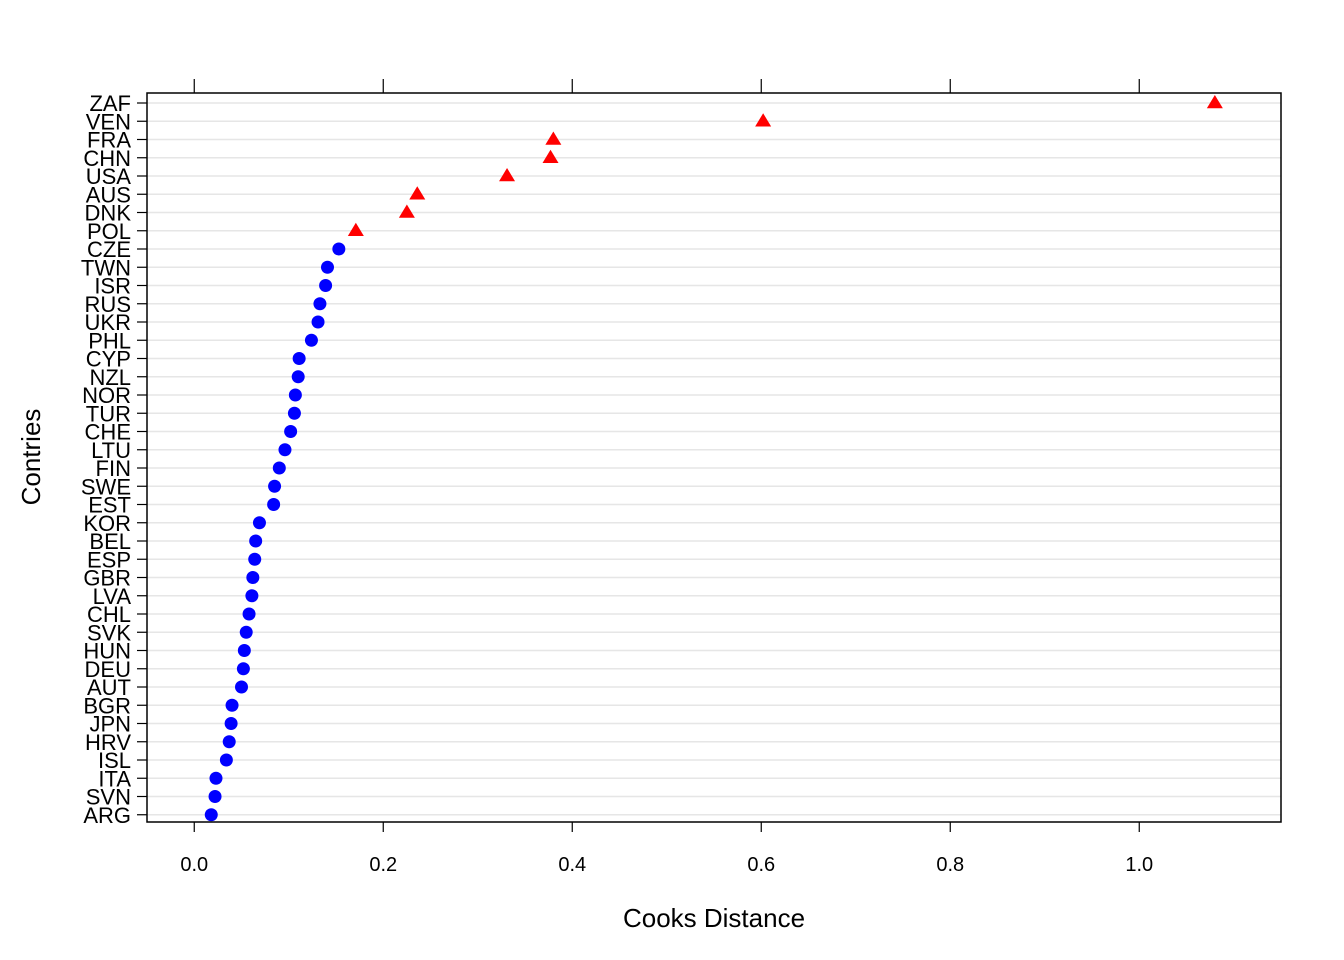 The height and width of the screenshot is (960, 1344). I want to click on point-bel, so click(256, 541).